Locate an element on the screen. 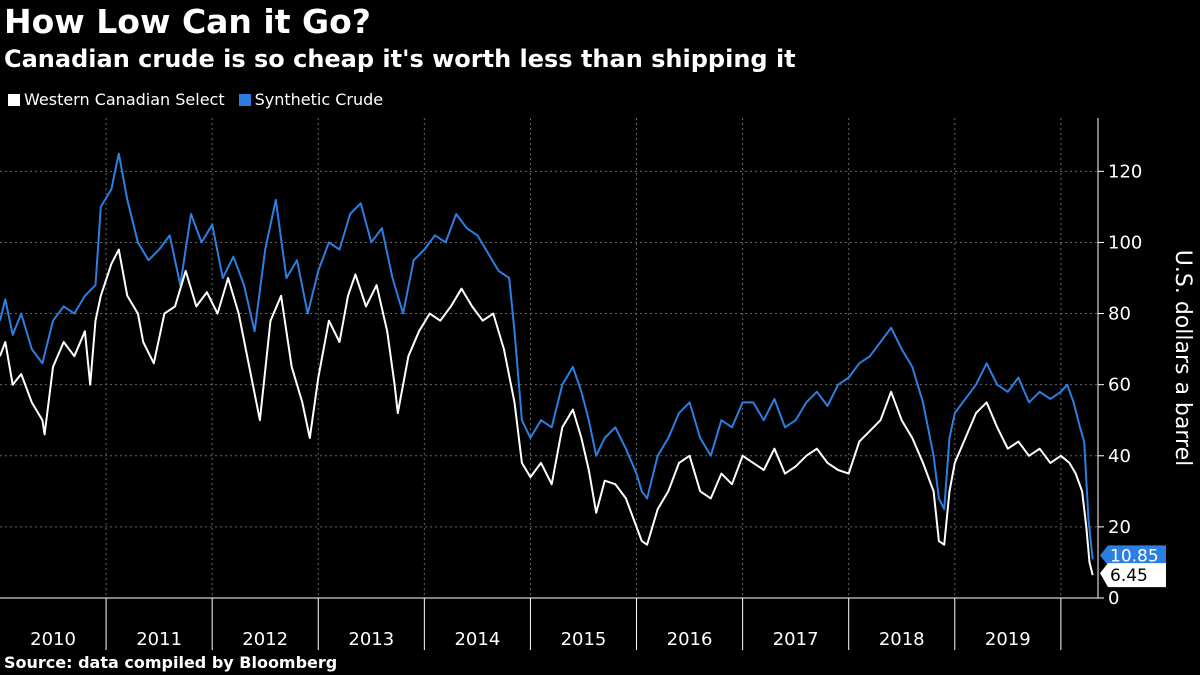 This screenshot has height=675, width=1200. legend: Western Canadian Select Synthetic Crude is located at coordinates (195, 99).